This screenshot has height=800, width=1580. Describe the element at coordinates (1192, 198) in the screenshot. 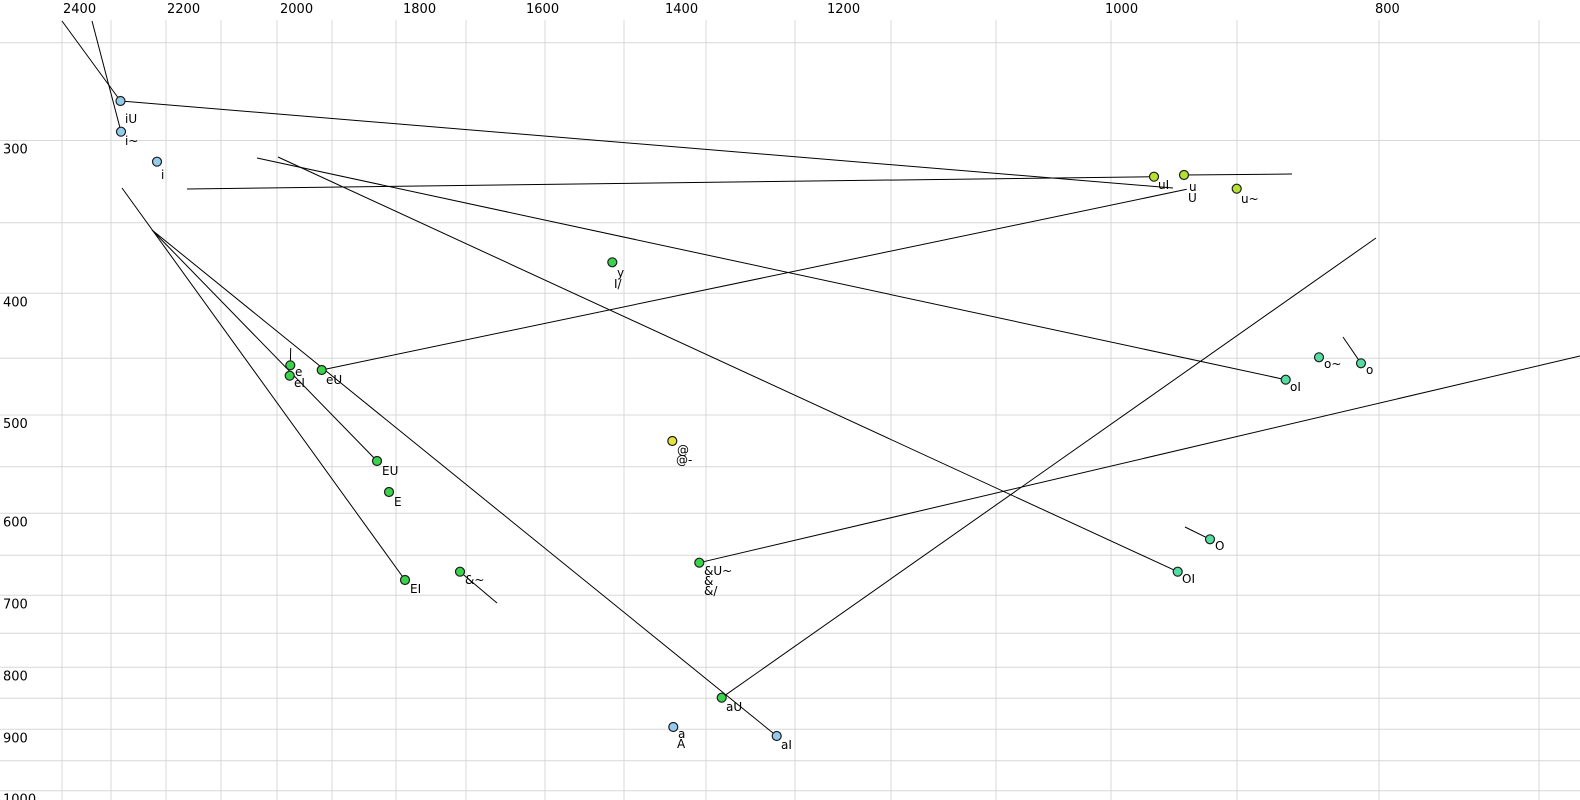

I see `vowel-label-u-1: U` at that location.